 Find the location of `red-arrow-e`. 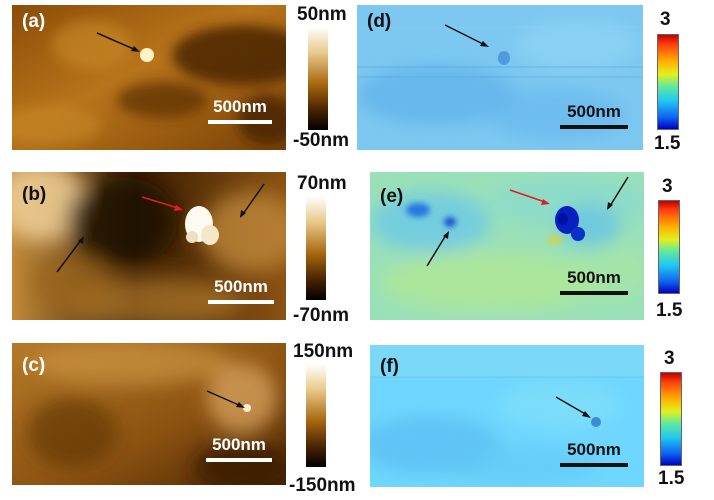

red-arrow-e is located at coordinates (527, 196).